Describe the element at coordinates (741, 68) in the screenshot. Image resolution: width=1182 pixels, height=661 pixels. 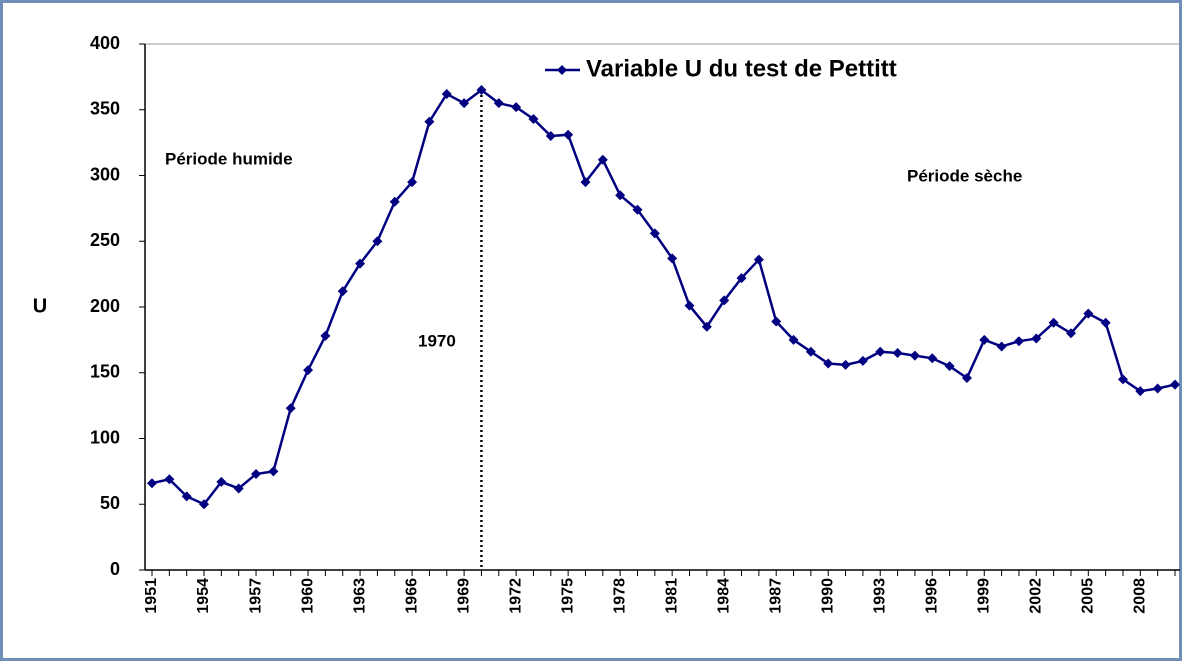
I see `legend-label: Variable U du test de Pettitt` at that location.